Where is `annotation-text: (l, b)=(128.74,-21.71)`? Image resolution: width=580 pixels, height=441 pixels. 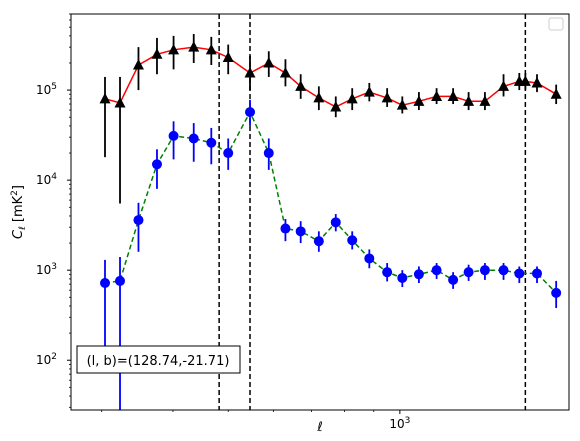 annotation-text: (l, b)=(128.74,-21.71) is located at coordinates (158, 361).